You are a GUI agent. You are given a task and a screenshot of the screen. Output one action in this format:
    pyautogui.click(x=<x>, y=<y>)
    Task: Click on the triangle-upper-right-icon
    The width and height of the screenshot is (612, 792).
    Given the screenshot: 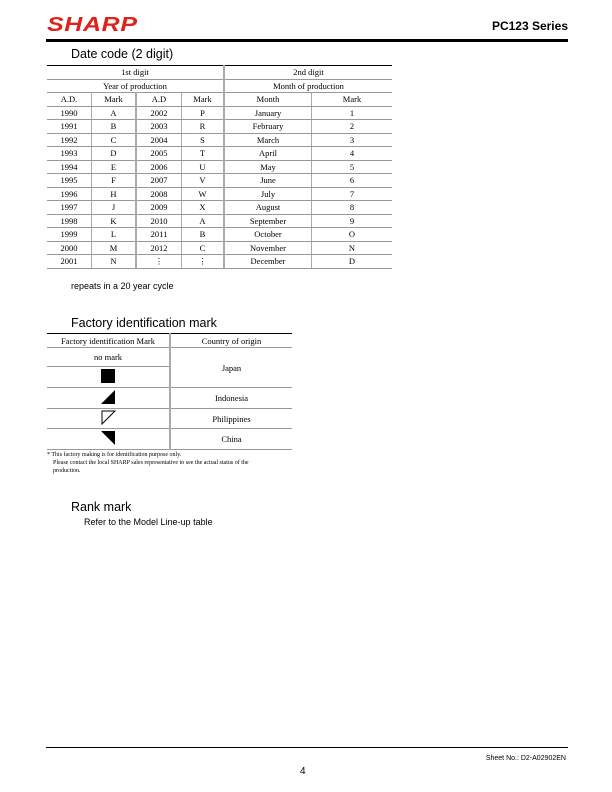 What is the action you would take?
    pyautogui.click(x=108, y=438)
    